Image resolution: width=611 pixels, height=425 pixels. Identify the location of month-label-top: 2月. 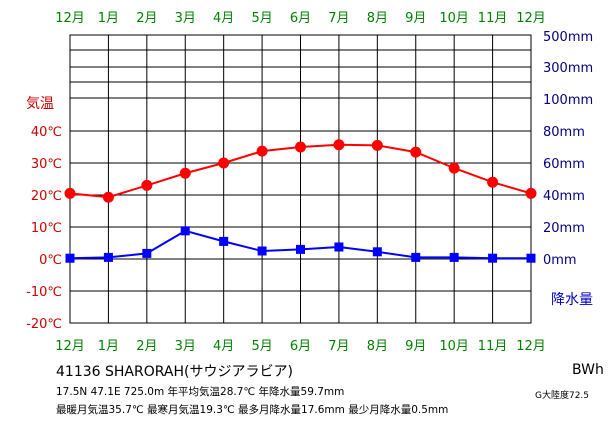
(146, 18).